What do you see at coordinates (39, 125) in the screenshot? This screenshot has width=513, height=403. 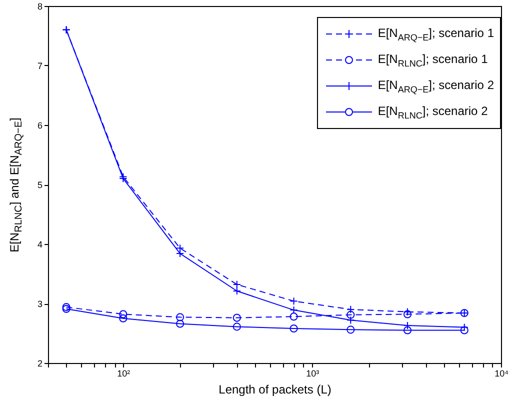 I see `y-tick-label: 6` at bounding box center [39, 125].